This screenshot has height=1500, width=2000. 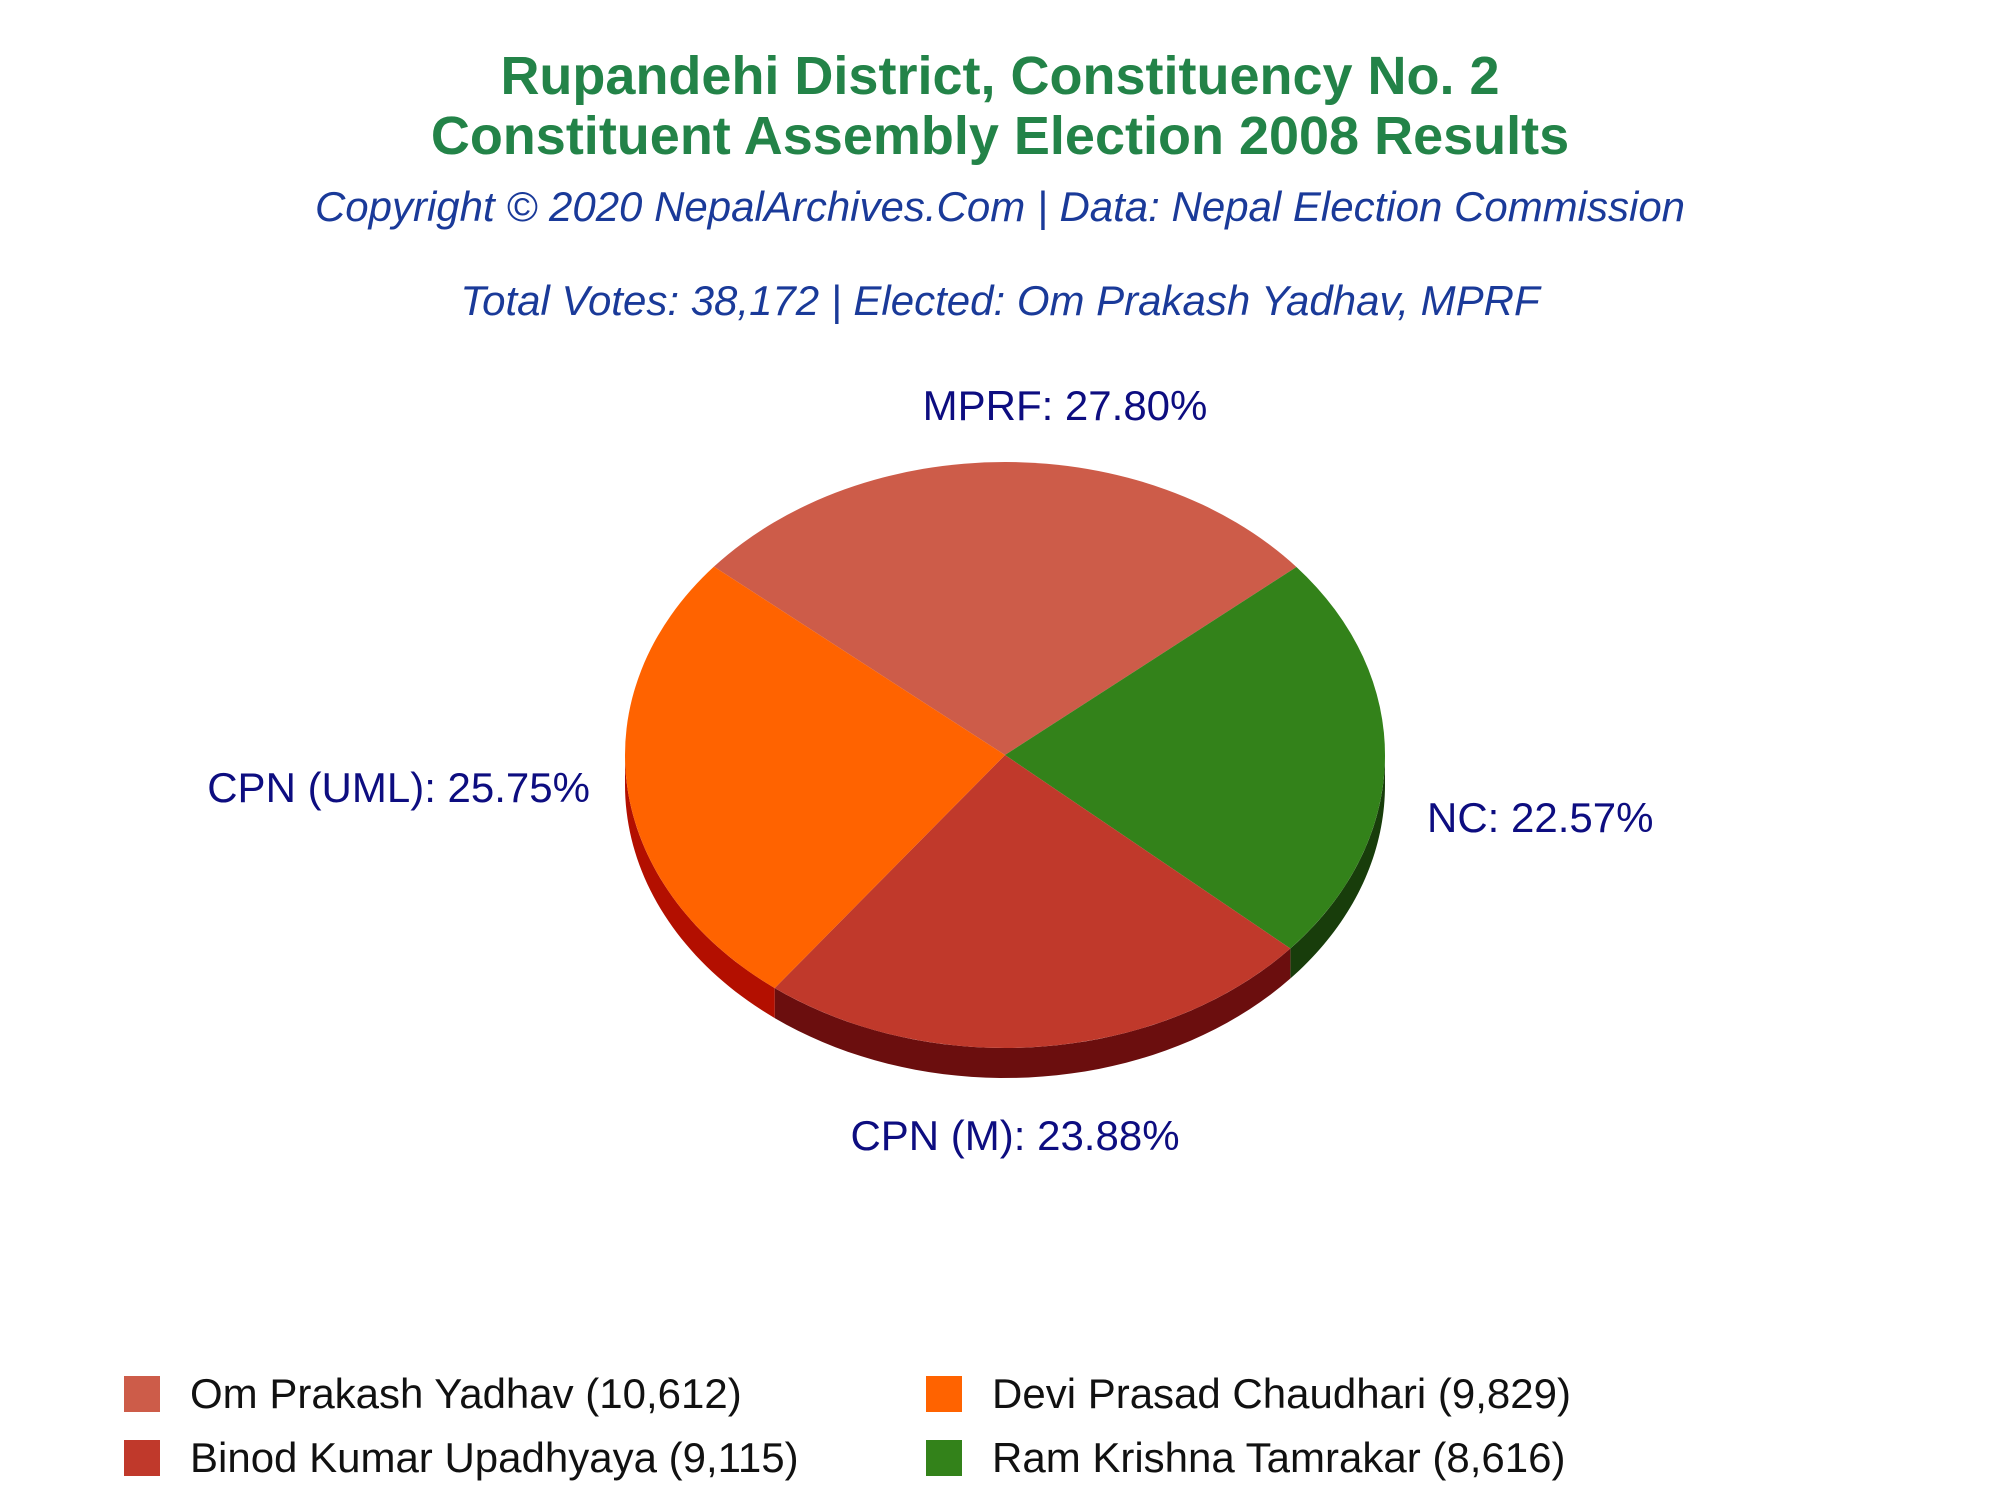 I want to click on legend-item: Ram Krishna Tamrakar (8,616), so click(x=1245, y=1458).